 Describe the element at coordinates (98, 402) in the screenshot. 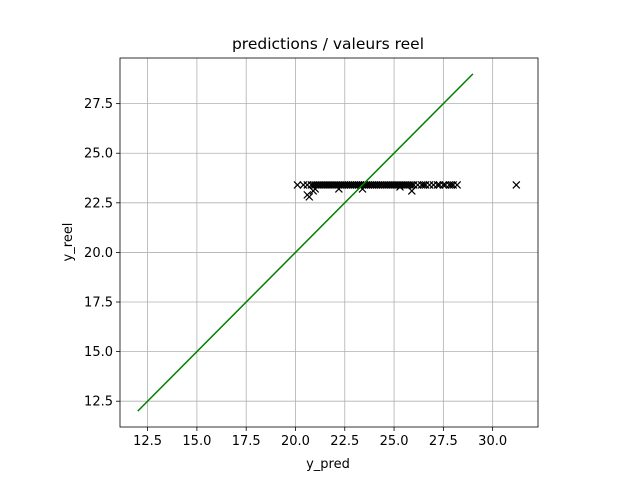

I see `y-tick-label: 12.5` at that location.